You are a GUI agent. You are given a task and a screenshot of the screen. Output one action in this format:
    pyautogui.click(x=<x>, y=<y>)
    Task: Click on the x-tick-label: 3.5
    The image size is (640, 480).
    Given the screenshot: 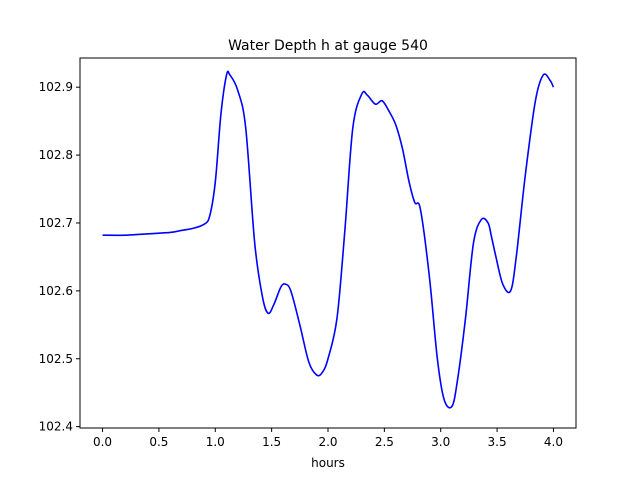 What is the action you would take?
    pyautogui.click(x=497, y=442)
    